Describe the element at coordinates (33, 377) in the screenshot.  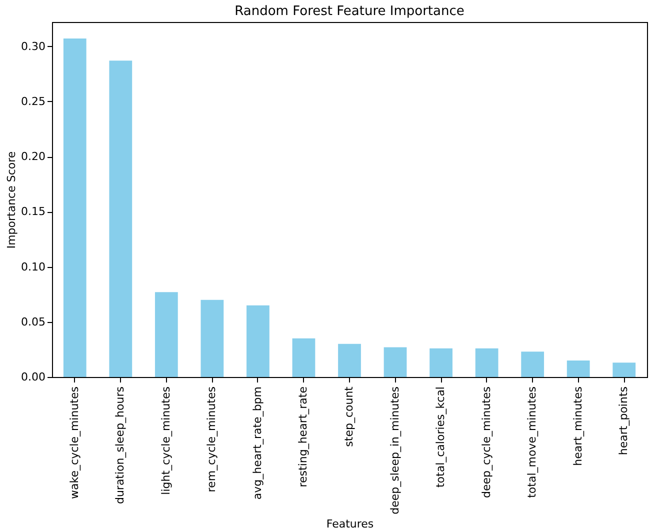
I see `y-tick-label: 0.00` at that location.